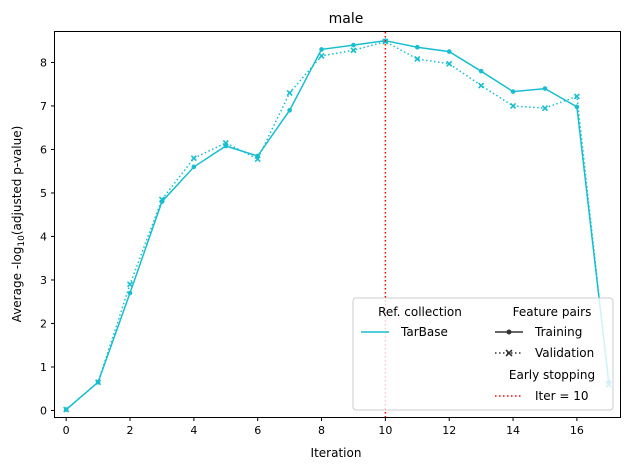 This screenshot has height=470, width=630. I want to click on legend-validation-marker, so click(509, 353).